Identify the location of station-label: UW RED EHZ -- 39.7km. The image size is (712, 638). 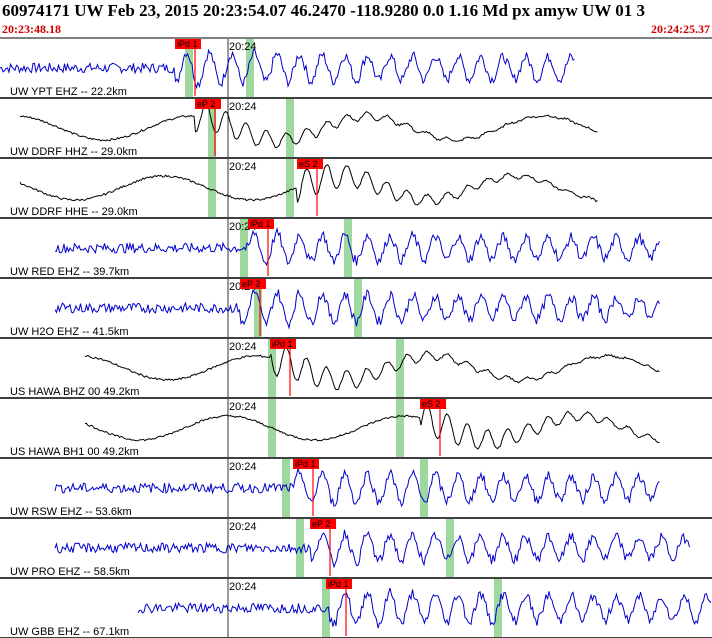
(69, 272).